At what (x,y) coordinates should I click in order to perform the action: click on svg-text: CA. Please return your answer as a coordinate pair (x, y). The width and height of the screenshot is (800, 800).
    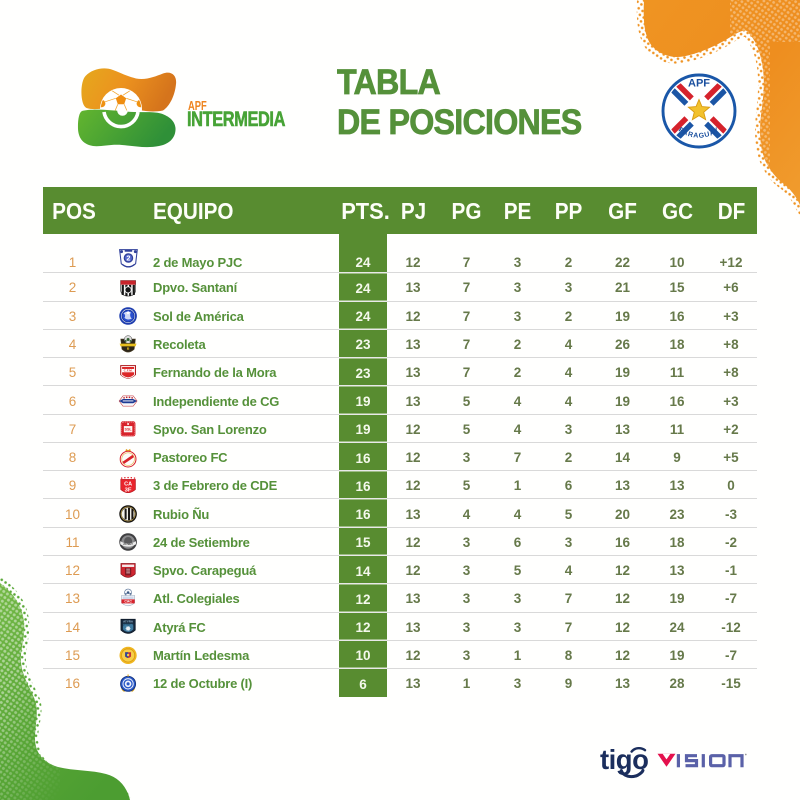
    Looking at the image, I should click on (129, 484).